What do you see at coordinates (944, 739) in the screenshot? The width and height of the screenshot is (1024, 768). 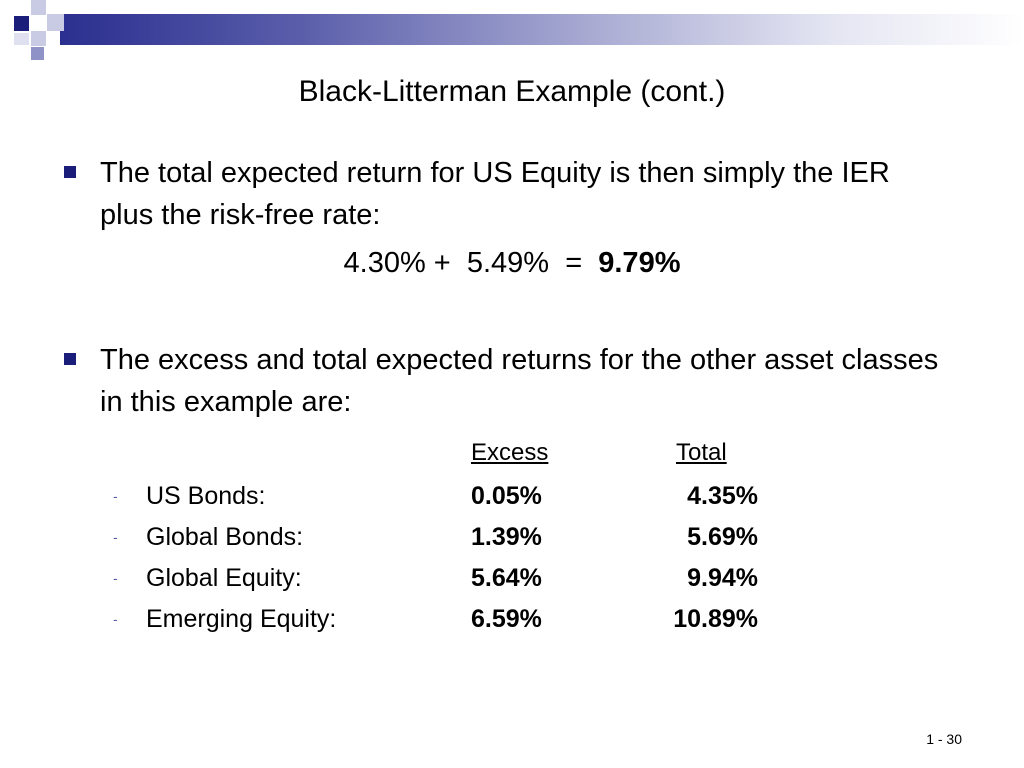 I see `page-number: 1 - 30` at bounding box center [944, 739].